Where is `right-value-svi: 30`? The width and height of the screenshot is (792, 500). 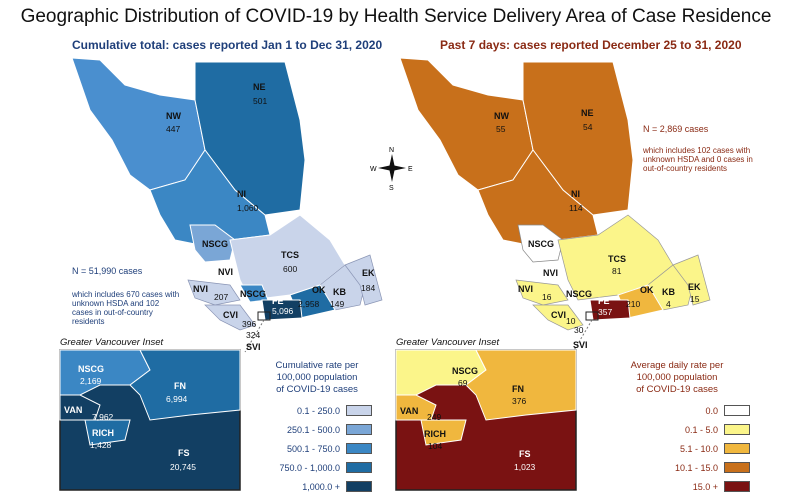 right-value-svi: 30 is located at coordinates (579, 330).